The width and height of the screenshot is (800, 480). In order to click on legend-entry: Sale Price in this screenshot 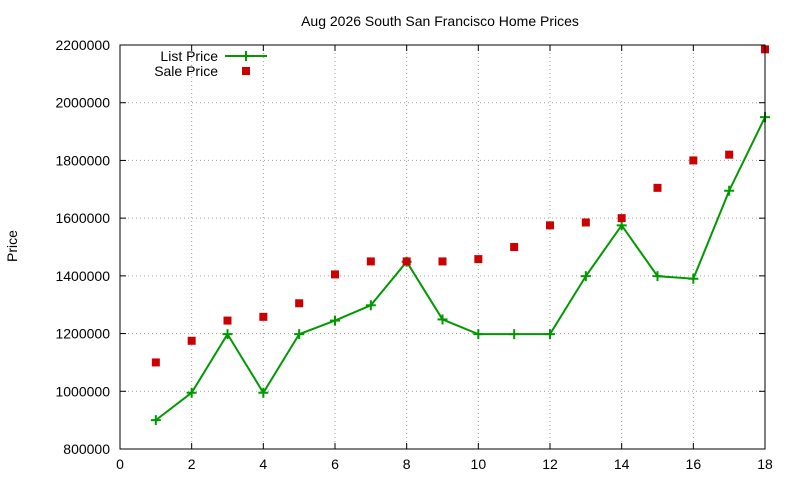, I will do `click(202, 71)`.